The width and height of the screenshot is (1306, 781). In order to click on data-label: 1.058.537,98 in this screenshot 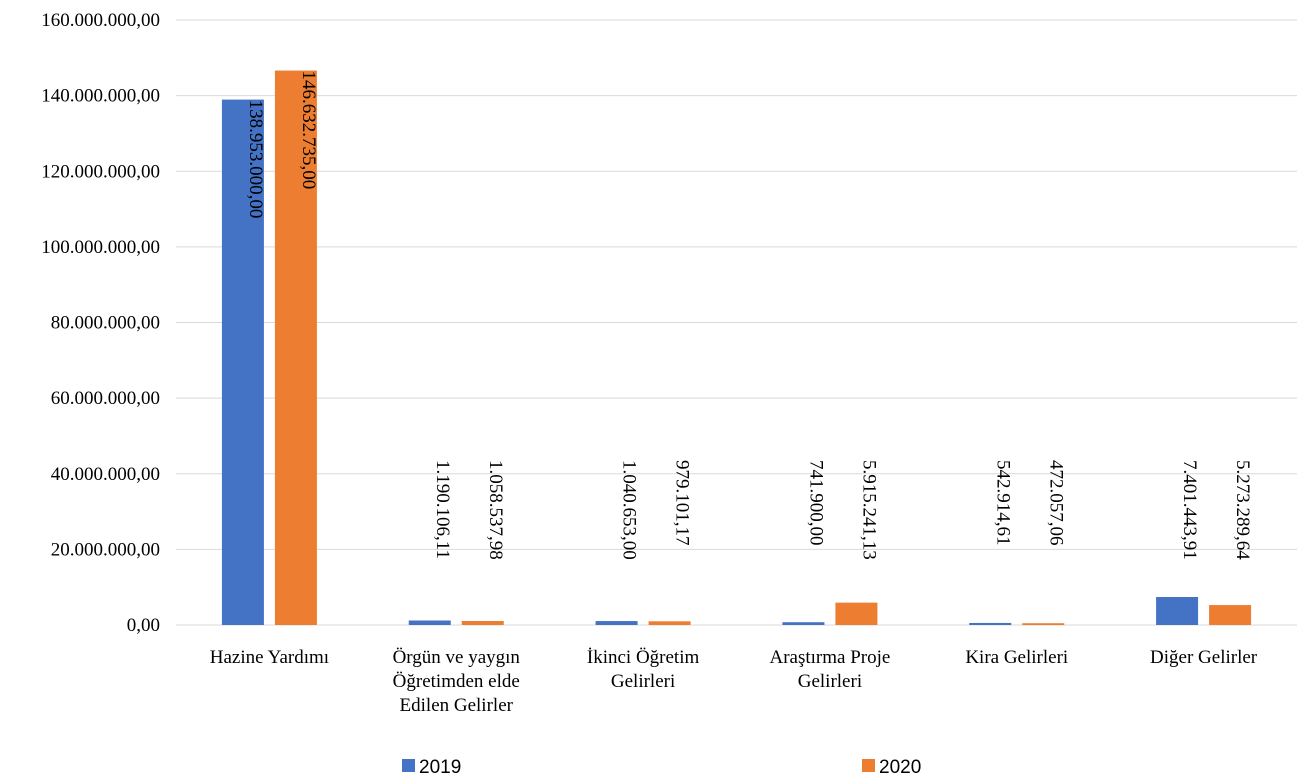, I will do `click(495, 510)`.